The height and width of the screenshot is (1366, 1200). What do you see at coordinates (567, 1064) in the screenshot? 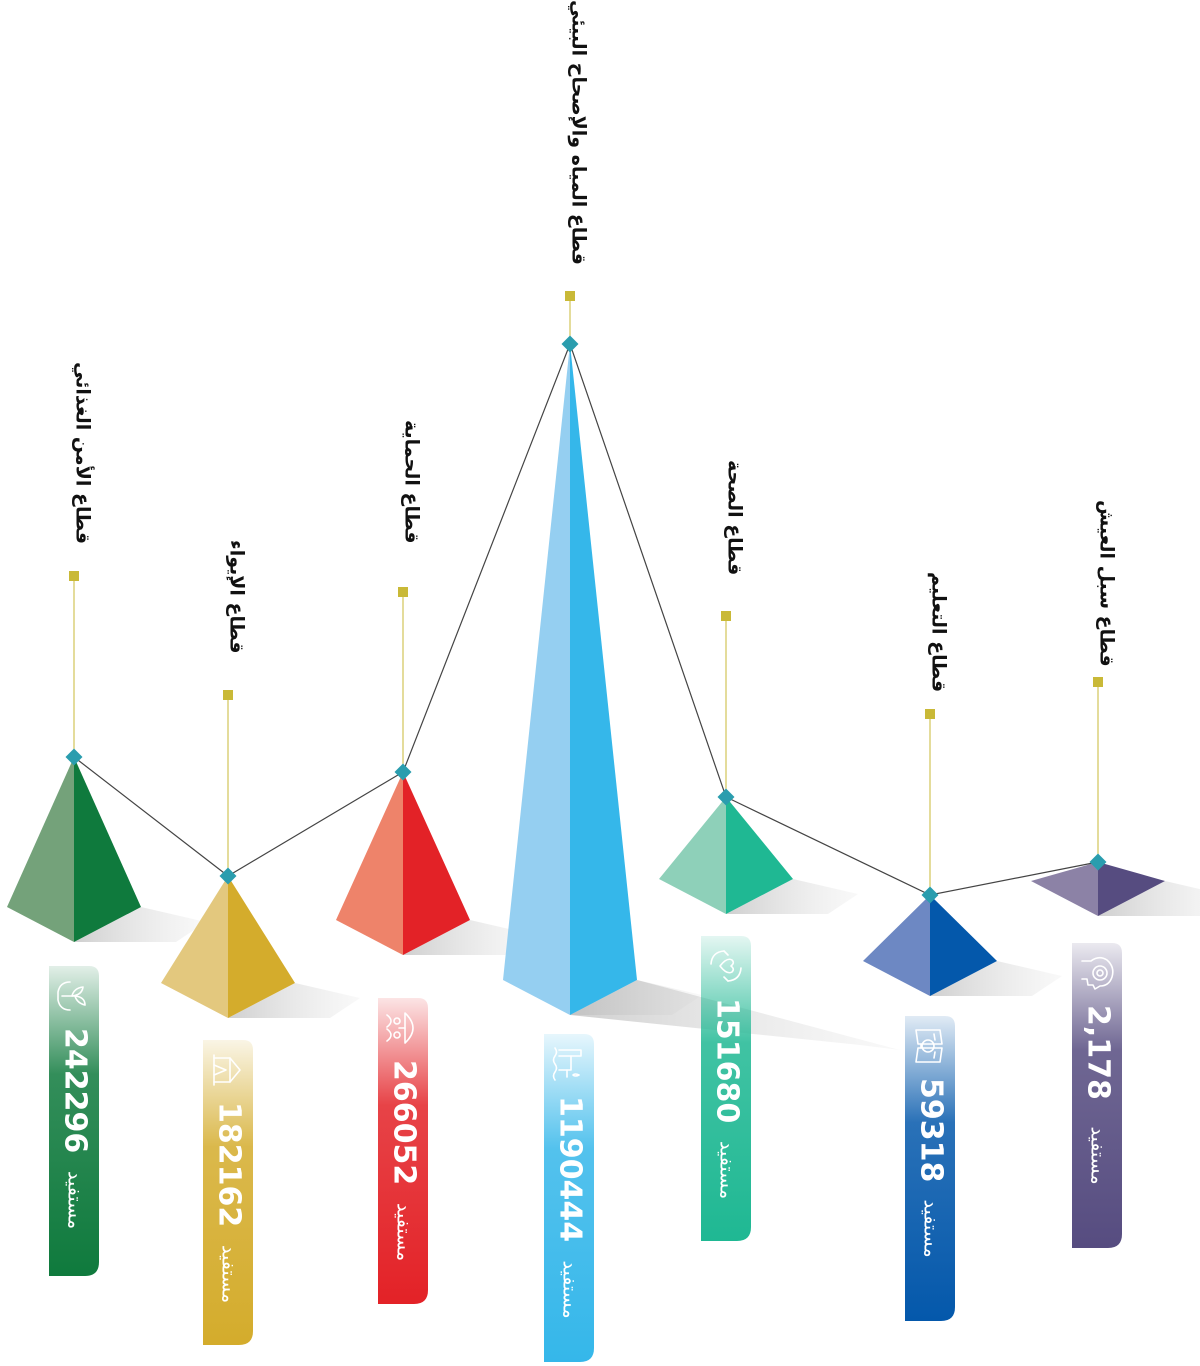
I see `water-facility-icon` at bounding box center [567, 1064].